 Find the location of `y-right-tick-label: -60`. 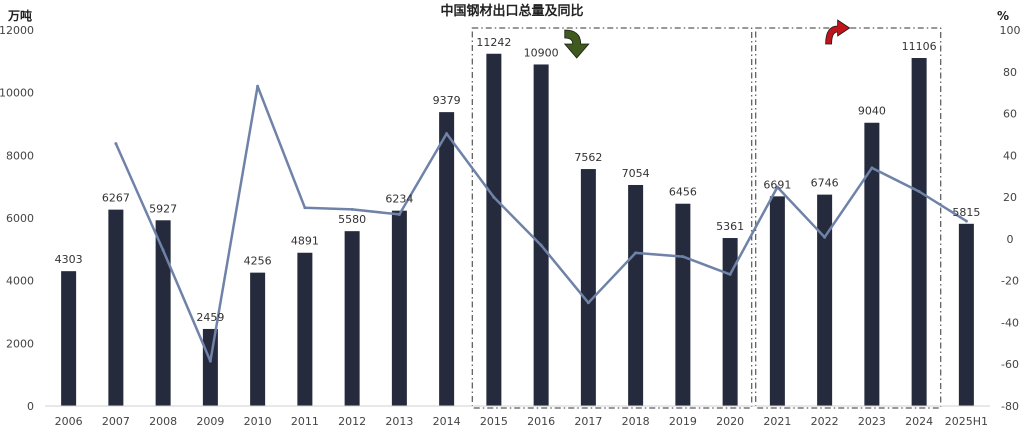

y-right-tick-label: -60 is located at coordinates (1010, 364).